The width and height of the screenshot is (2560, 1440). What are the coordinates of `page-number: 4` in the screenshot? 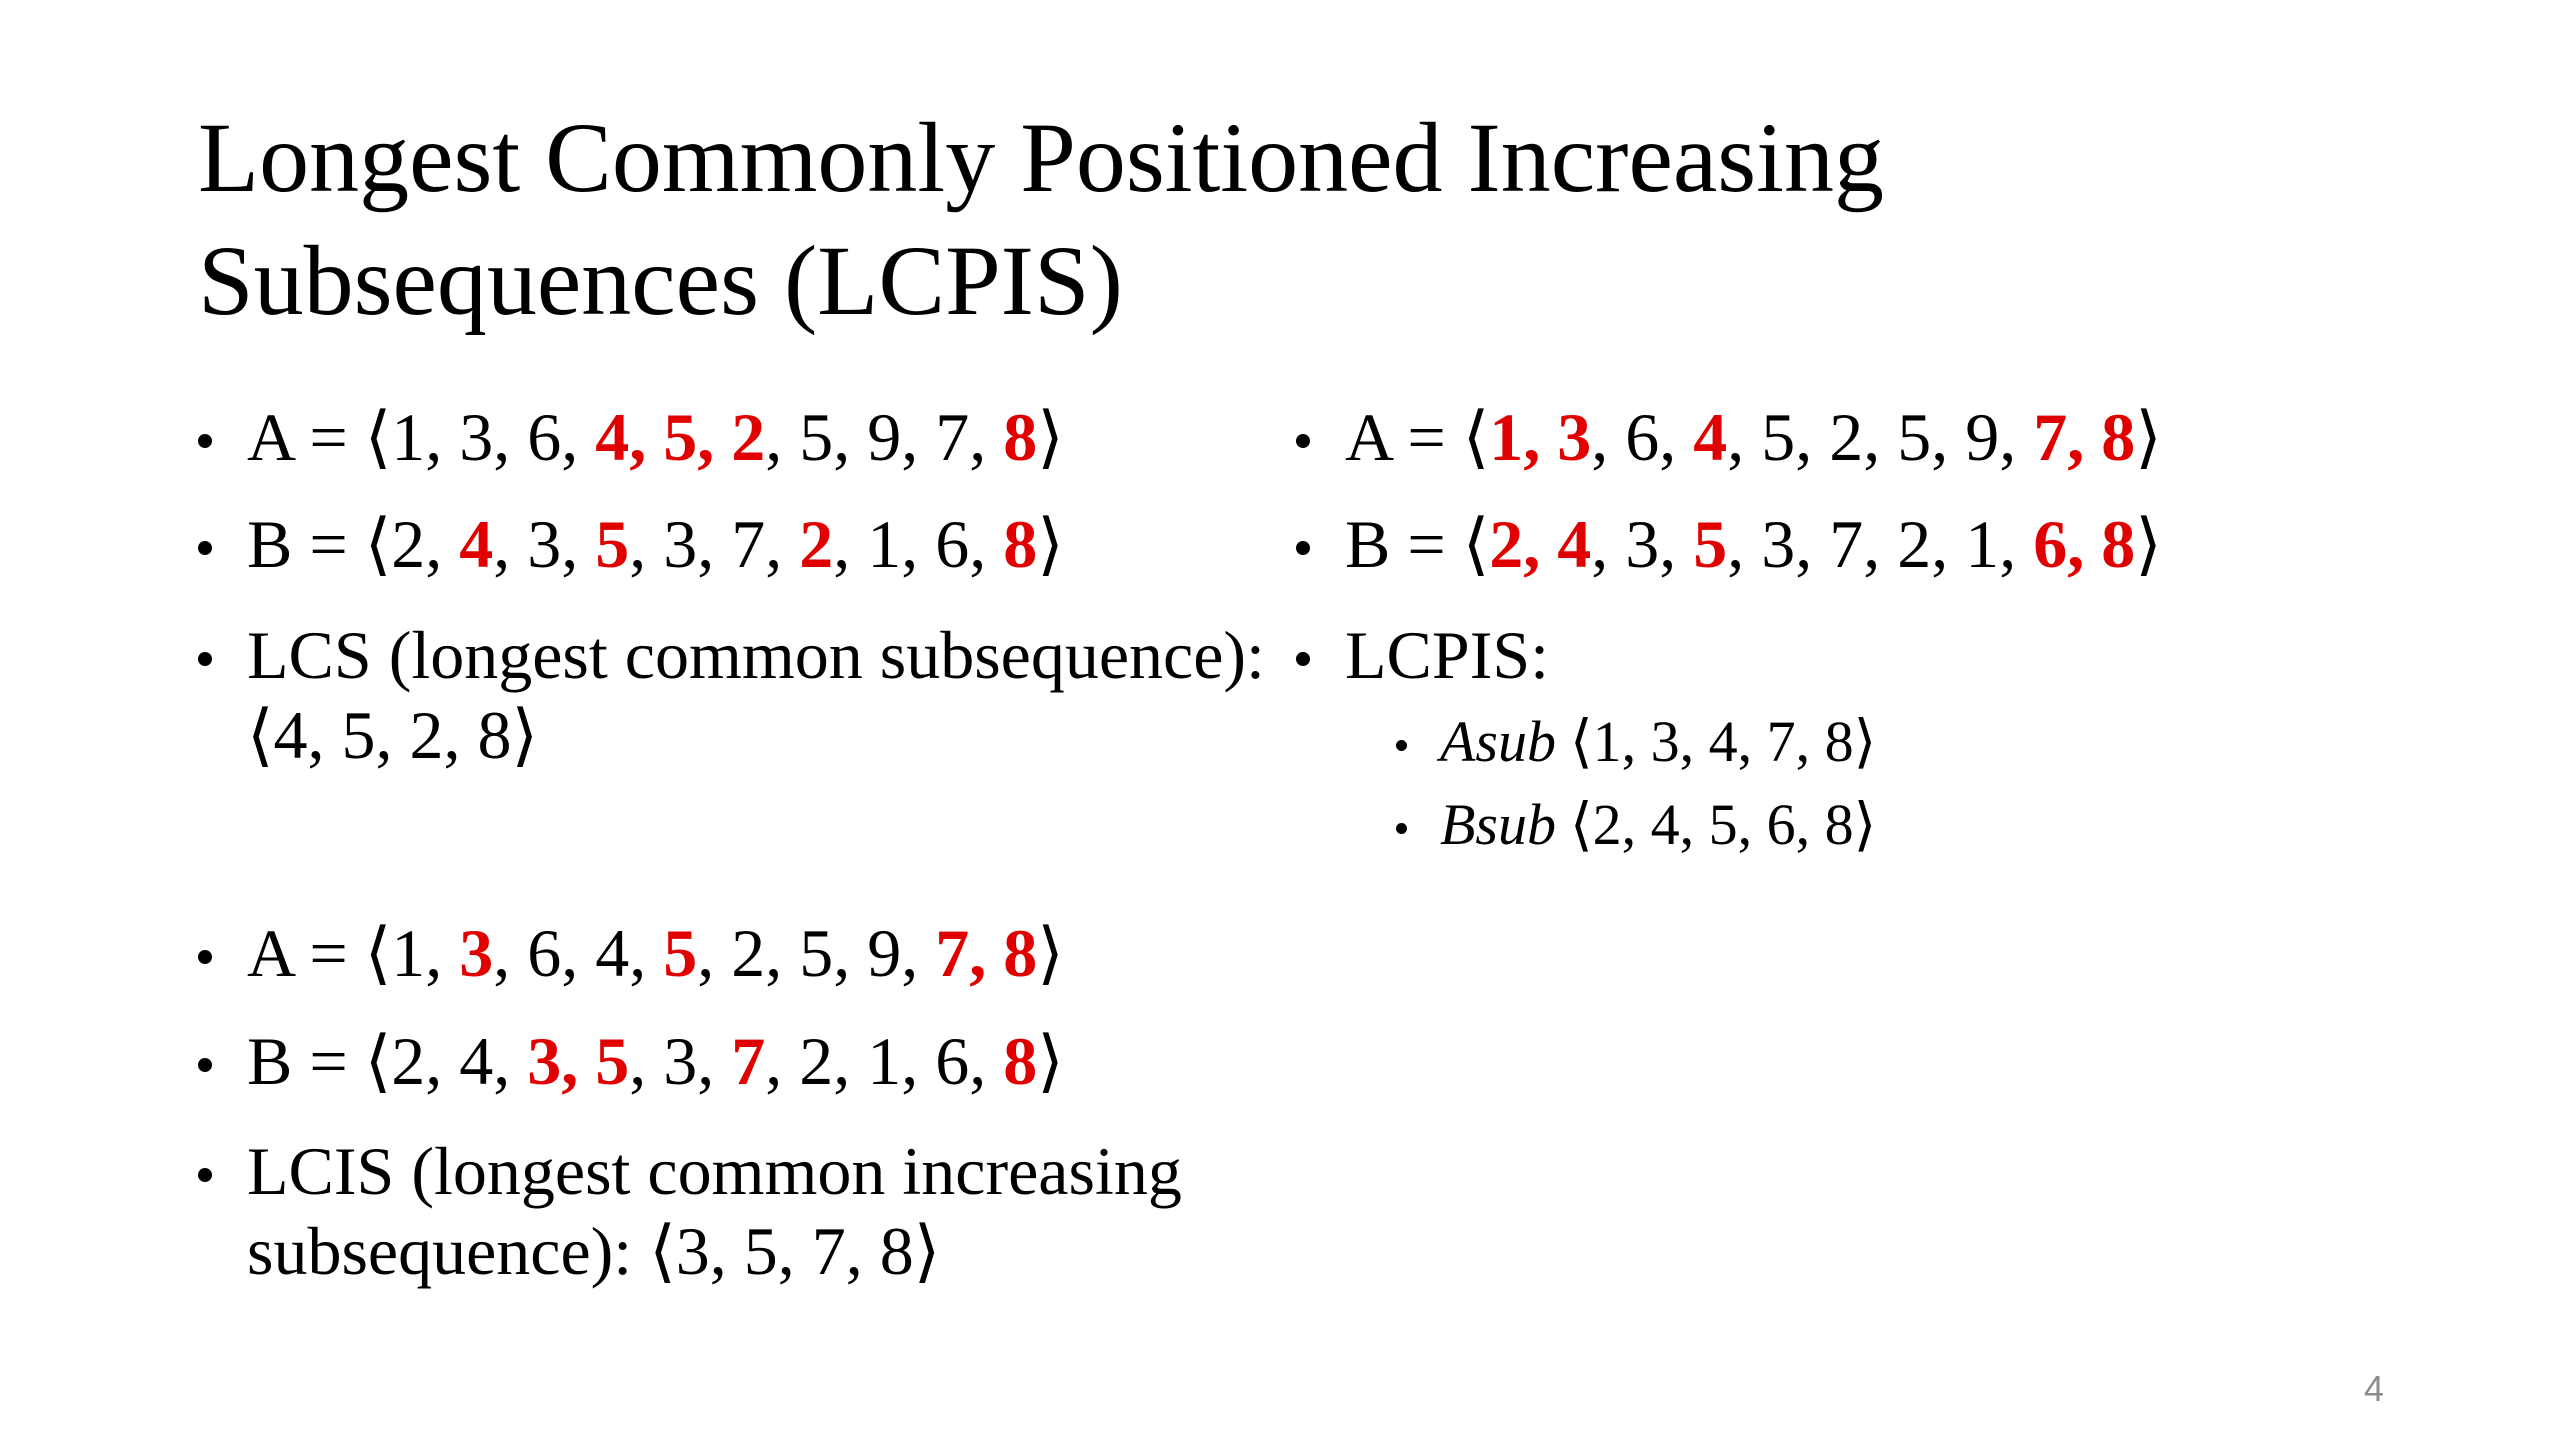 It's located at (2374, 1388).